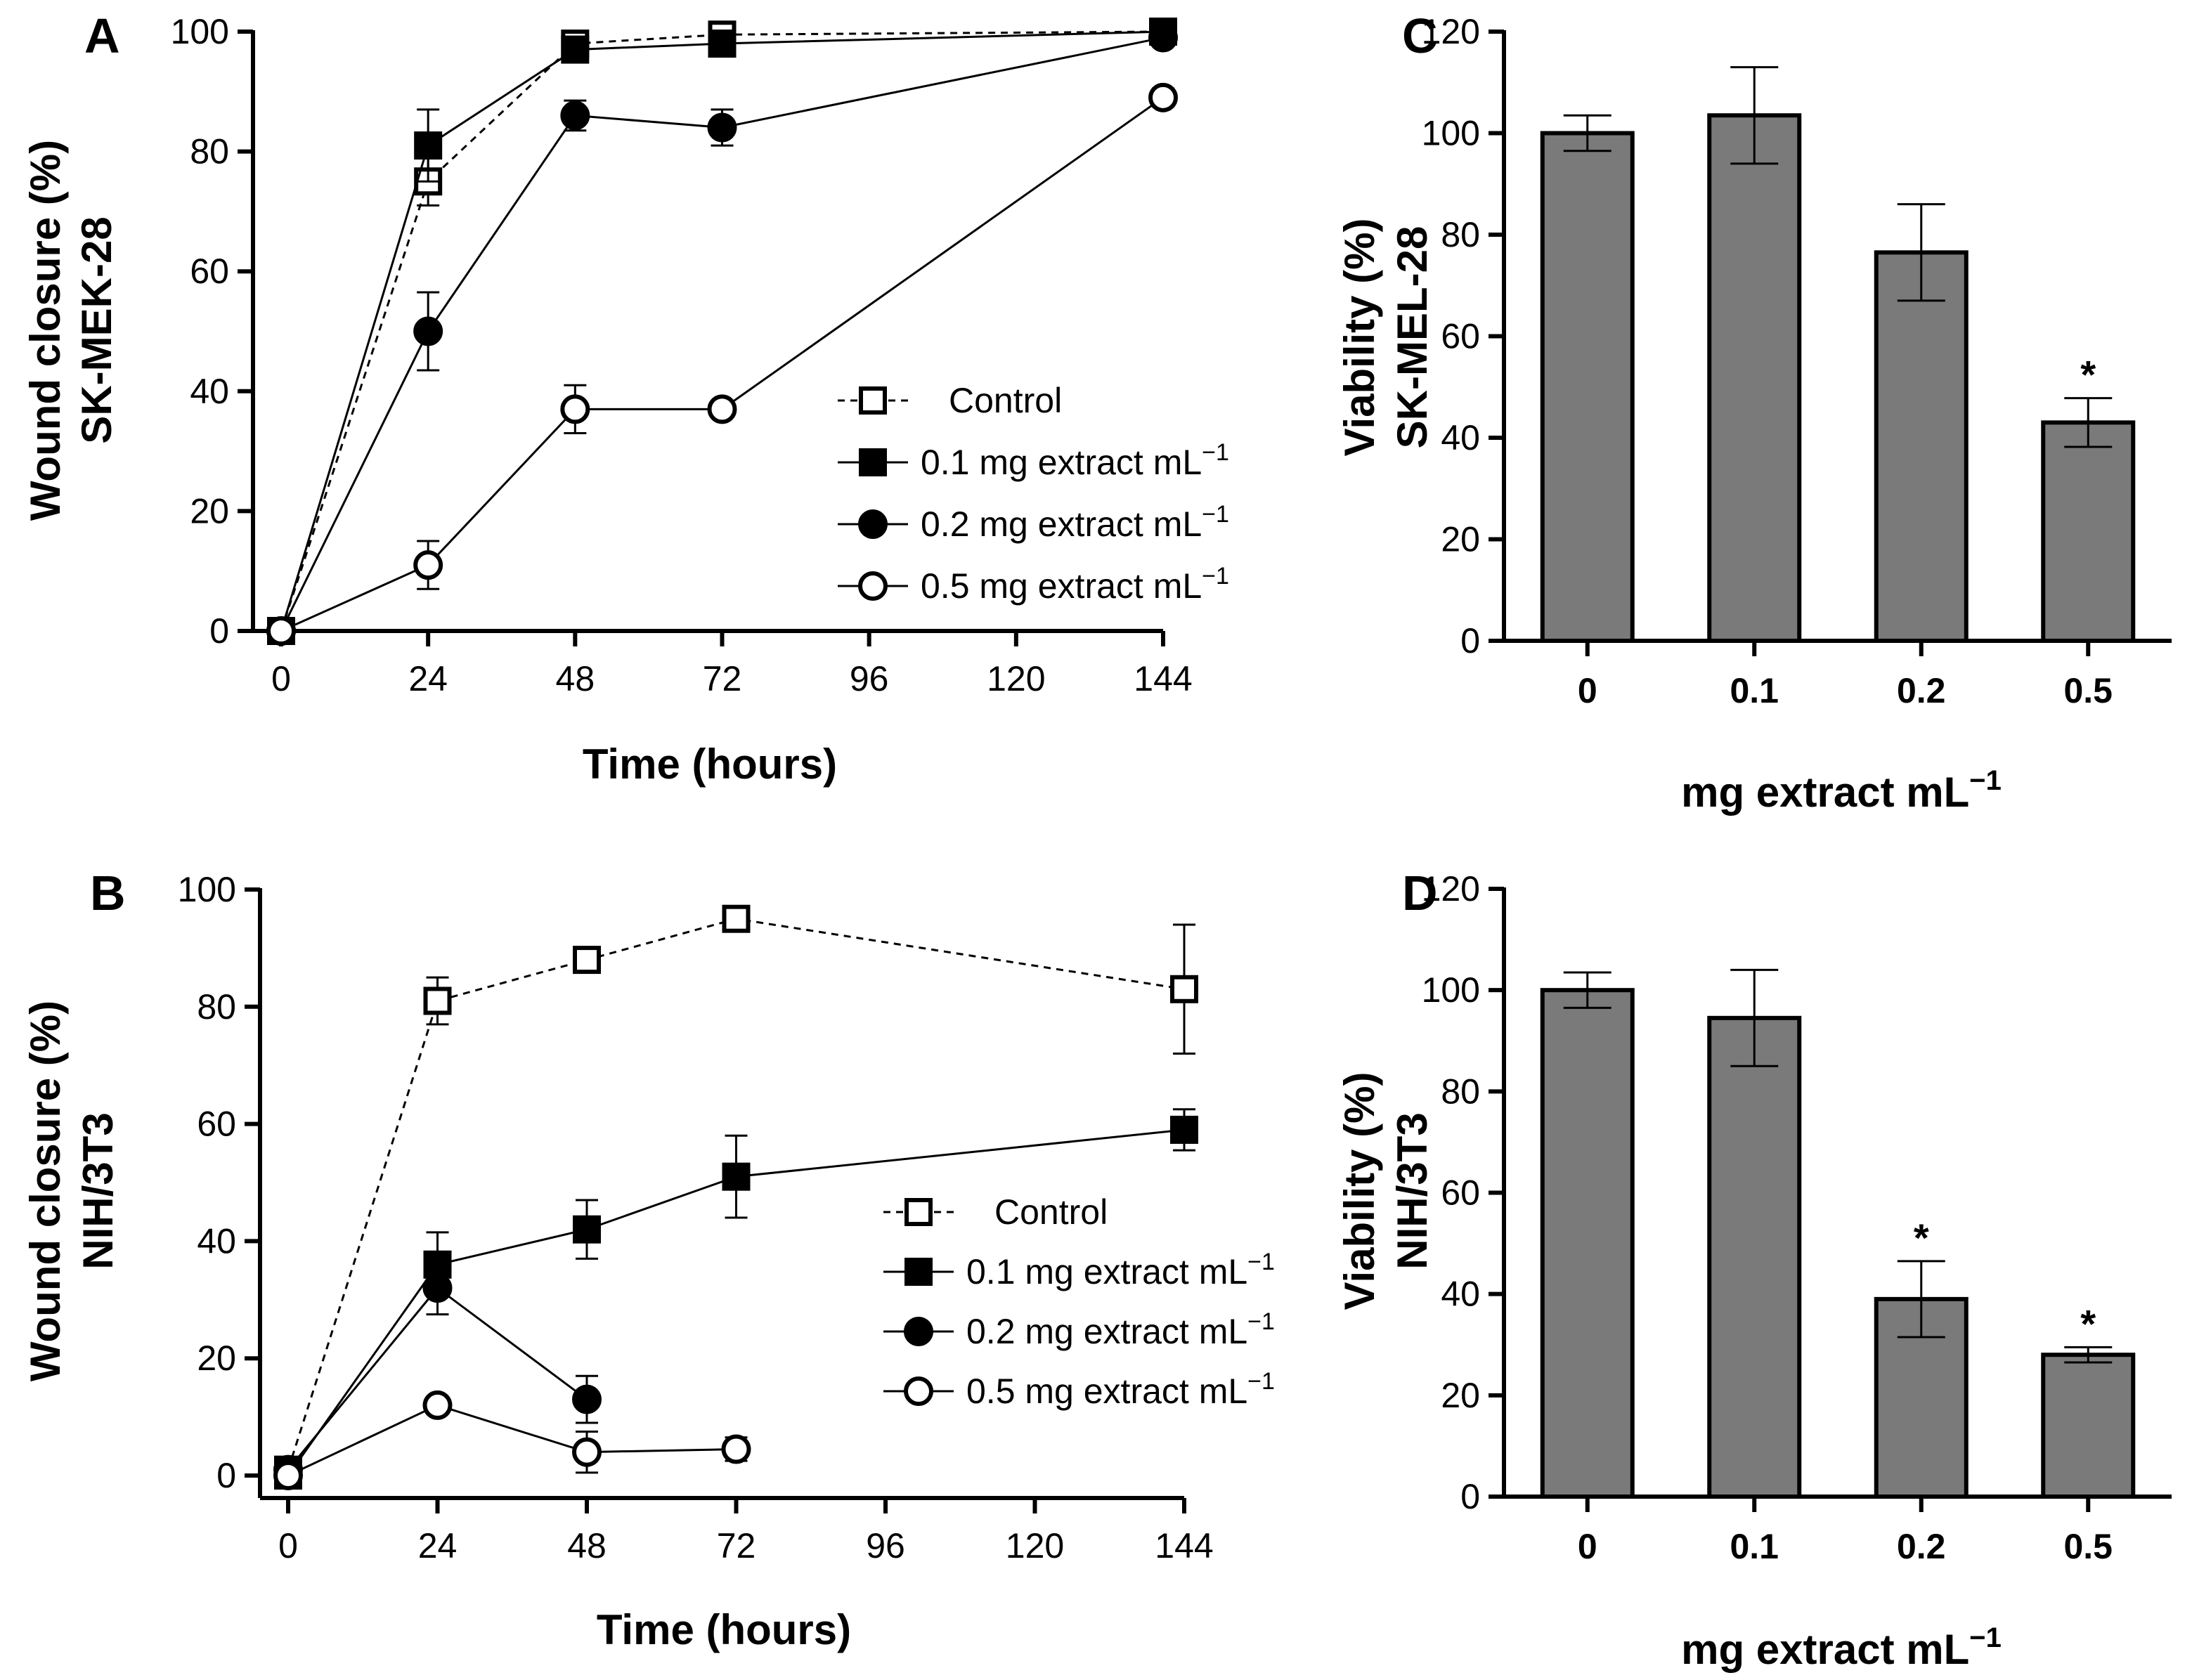 This screenshot has height=1680, width=2192. What do you see at coordinates (575, 678) in the screenshot?
I see `panel-a-x-tick-label: 48` at bounding box center [575, 678].